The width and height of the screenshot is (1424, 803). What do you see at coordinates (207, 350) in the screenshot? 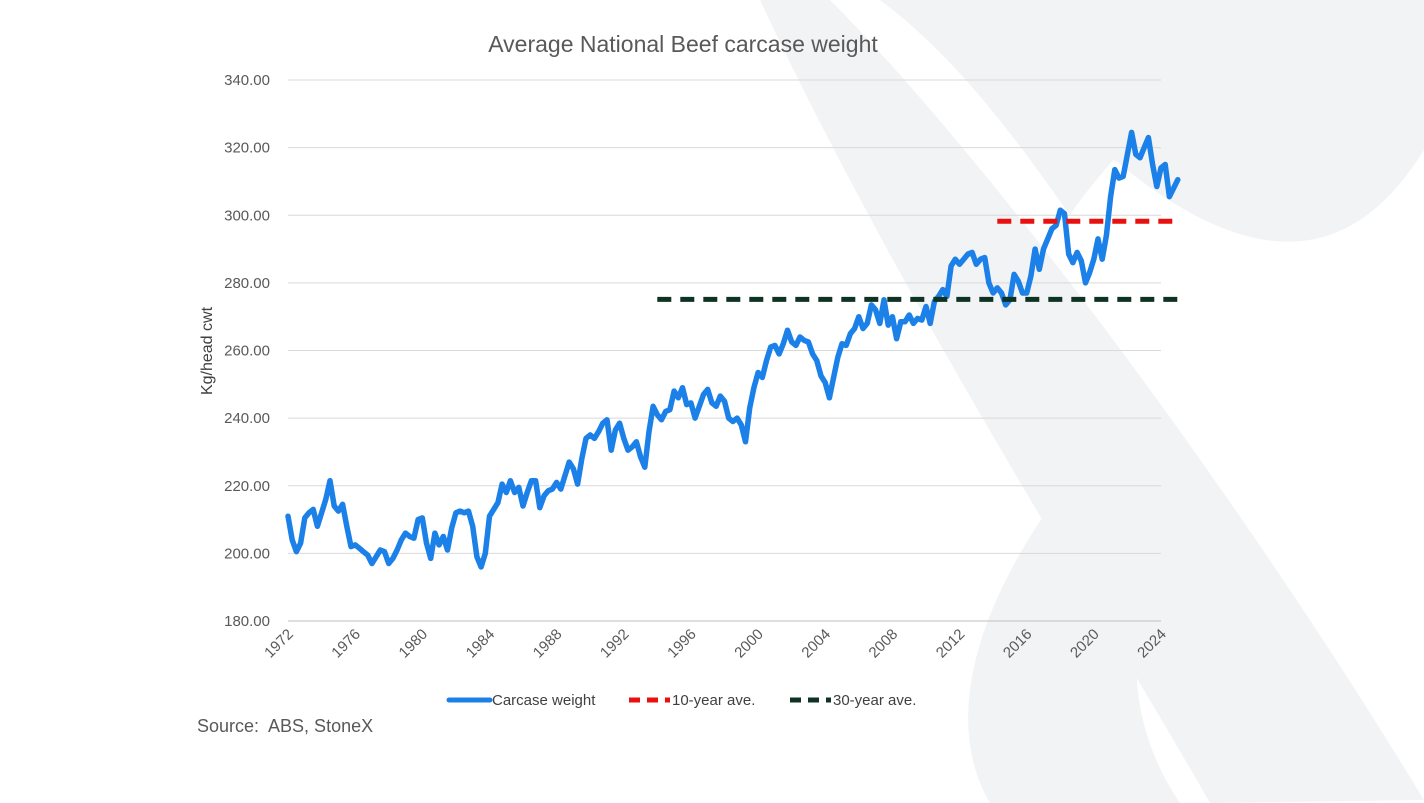
I see `y-axis-title: Kg/head cwt` at bounding box center [207, 350].